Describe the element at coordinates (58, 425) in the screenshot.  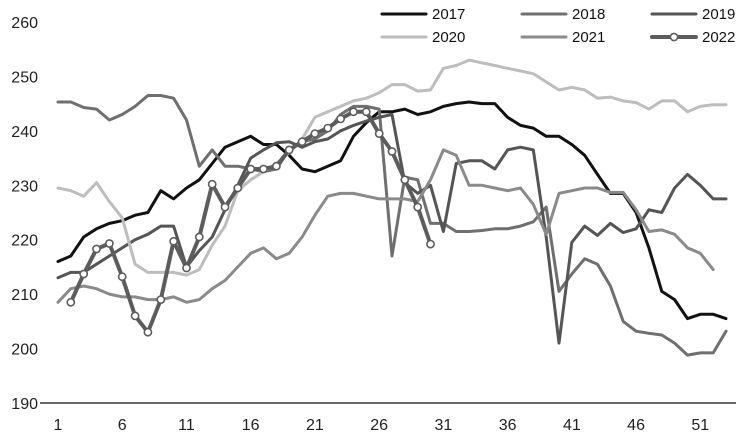
I see `x-tick-label: 1` at that location.